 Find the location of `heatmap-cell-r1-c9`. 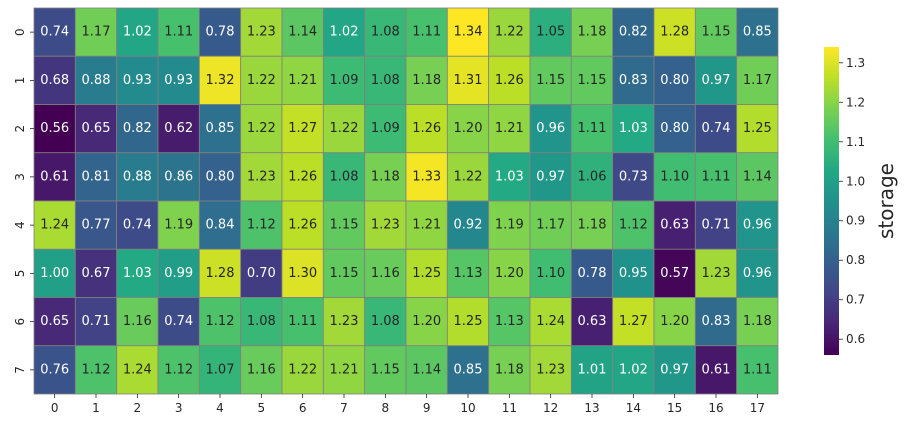

heatmap-cell-r1-c9 is located at coordinates (426, 80).